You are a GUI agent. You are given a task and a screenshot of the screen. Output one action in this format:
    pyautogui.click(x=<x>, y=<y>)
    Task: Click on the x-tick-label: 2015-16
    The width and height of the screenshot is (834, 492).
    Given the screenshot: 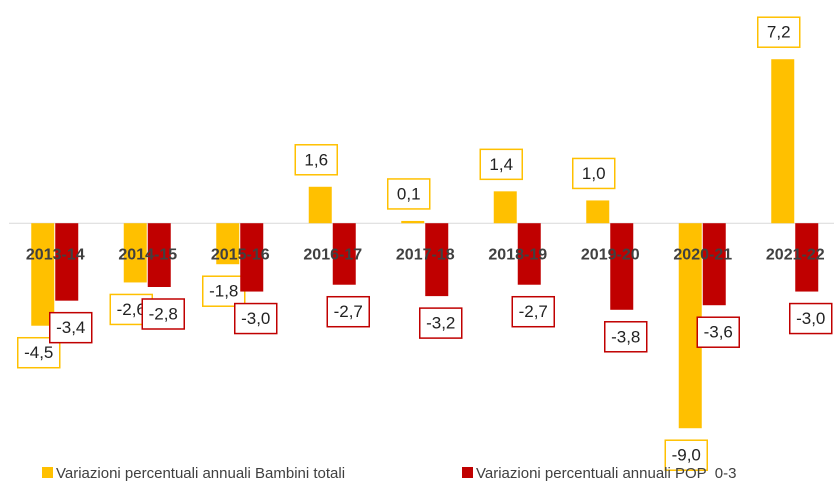 What is the action you would take?
    pyautogui.click(x=240, y=254)
    